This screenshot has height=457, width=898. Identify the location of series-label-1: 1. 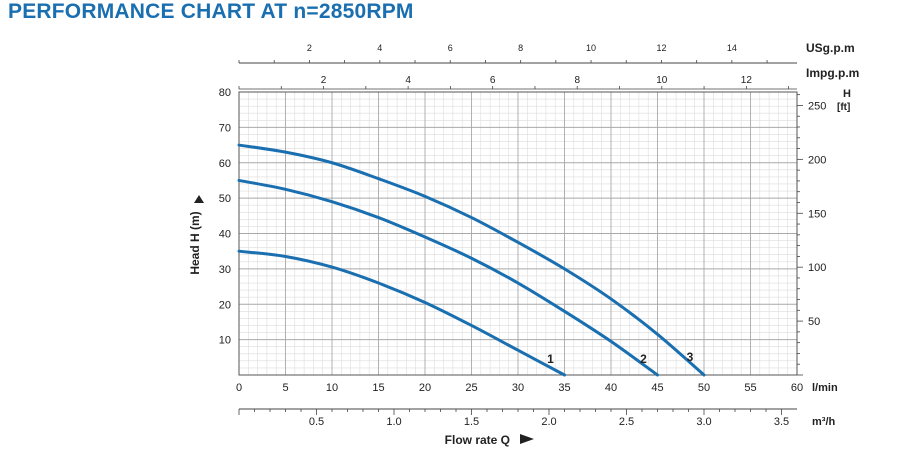
(550, 359).